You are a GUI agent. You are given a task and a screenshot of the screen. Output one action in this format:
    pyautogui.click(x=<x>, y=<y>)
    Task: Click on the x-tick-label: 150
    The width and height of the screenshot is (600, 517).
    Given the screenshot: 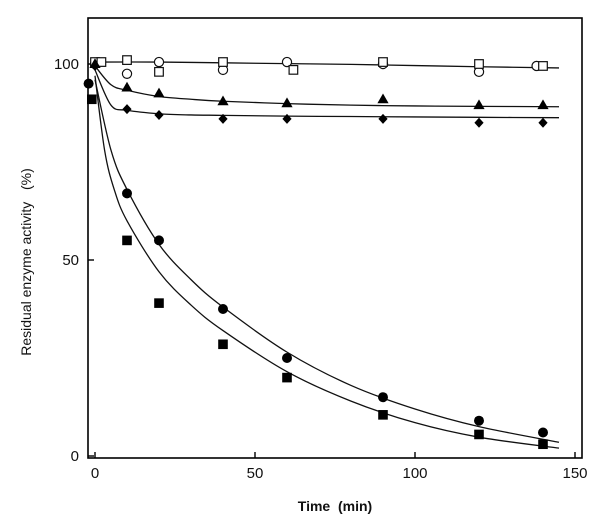 What is the action you would take?
    pyautogui.click(x=574, y=473)
    